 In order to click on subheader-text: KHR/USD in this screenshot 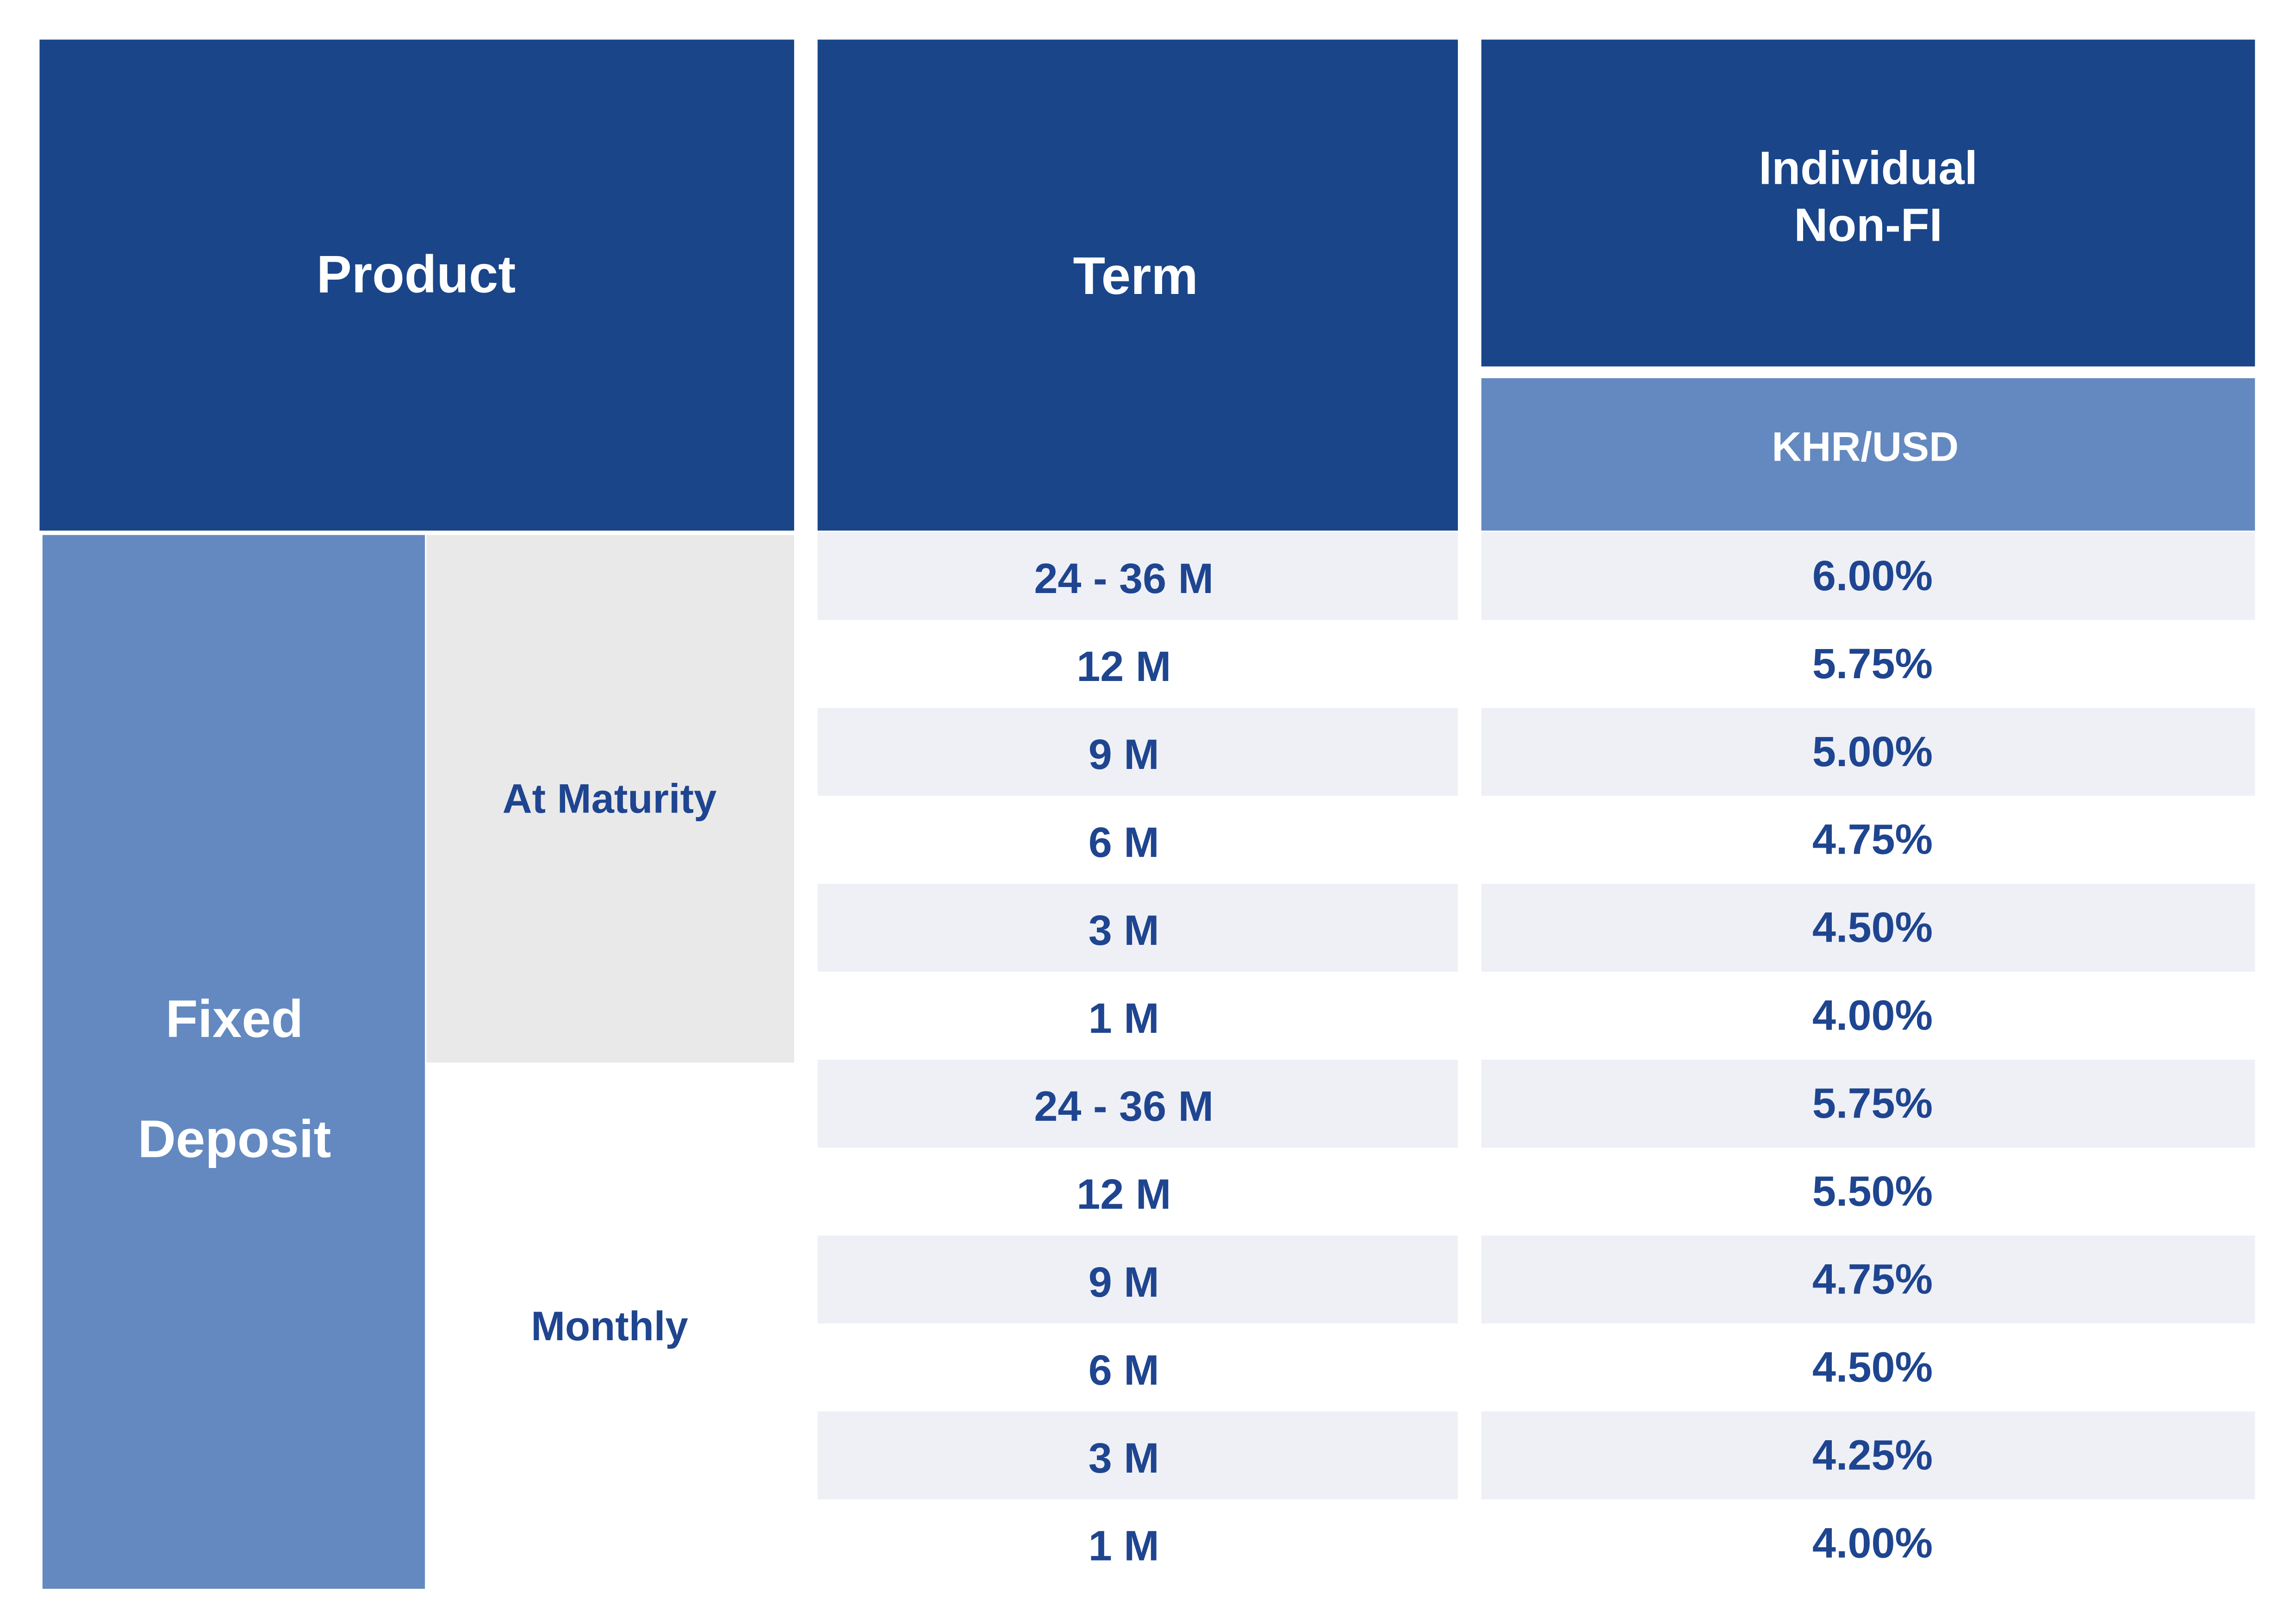, I will do `click(1865, 446)`.